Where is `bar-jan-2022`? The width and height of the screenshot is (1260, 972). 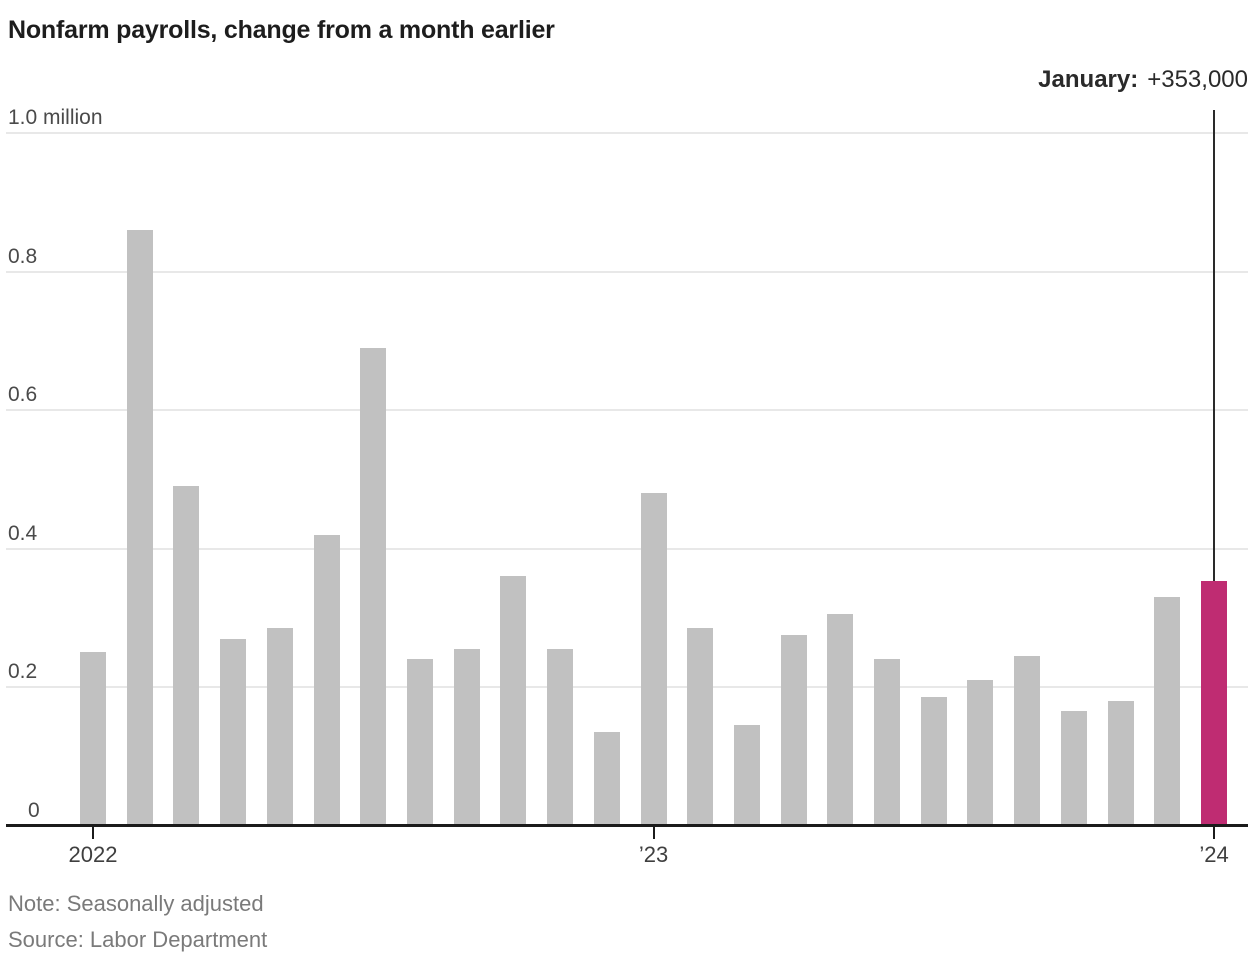
bar-jan-2022 is located at coordinates (93, 739).